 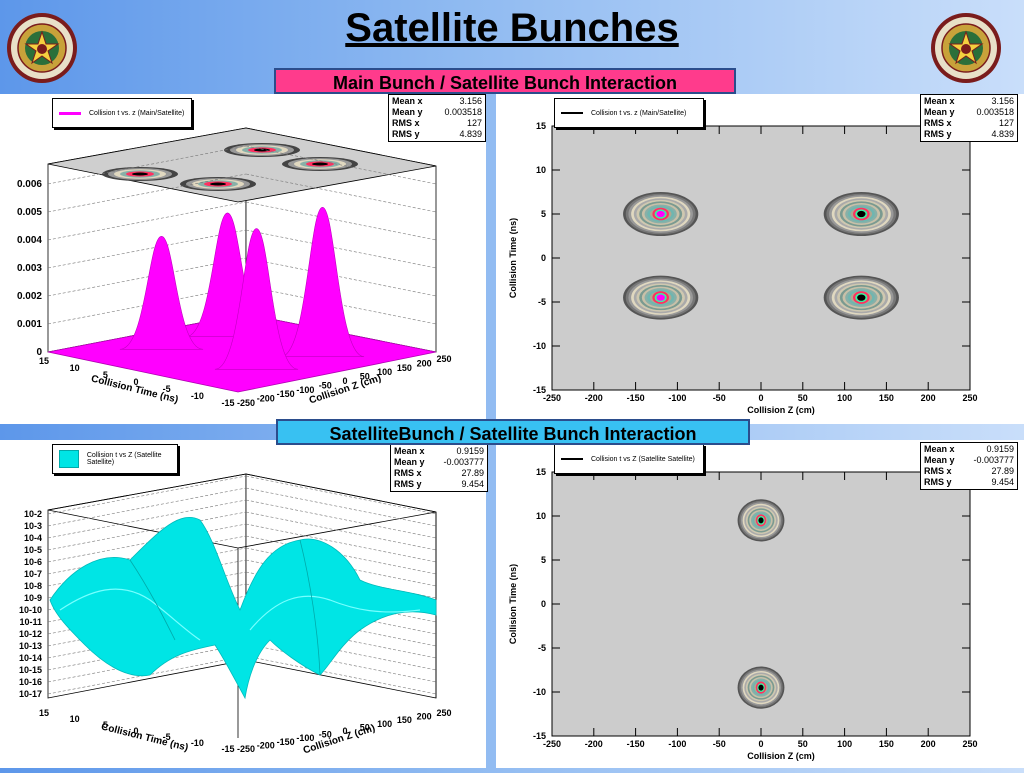 I want to click on z-tick-label: 10-13, so click(x=30, y=646).